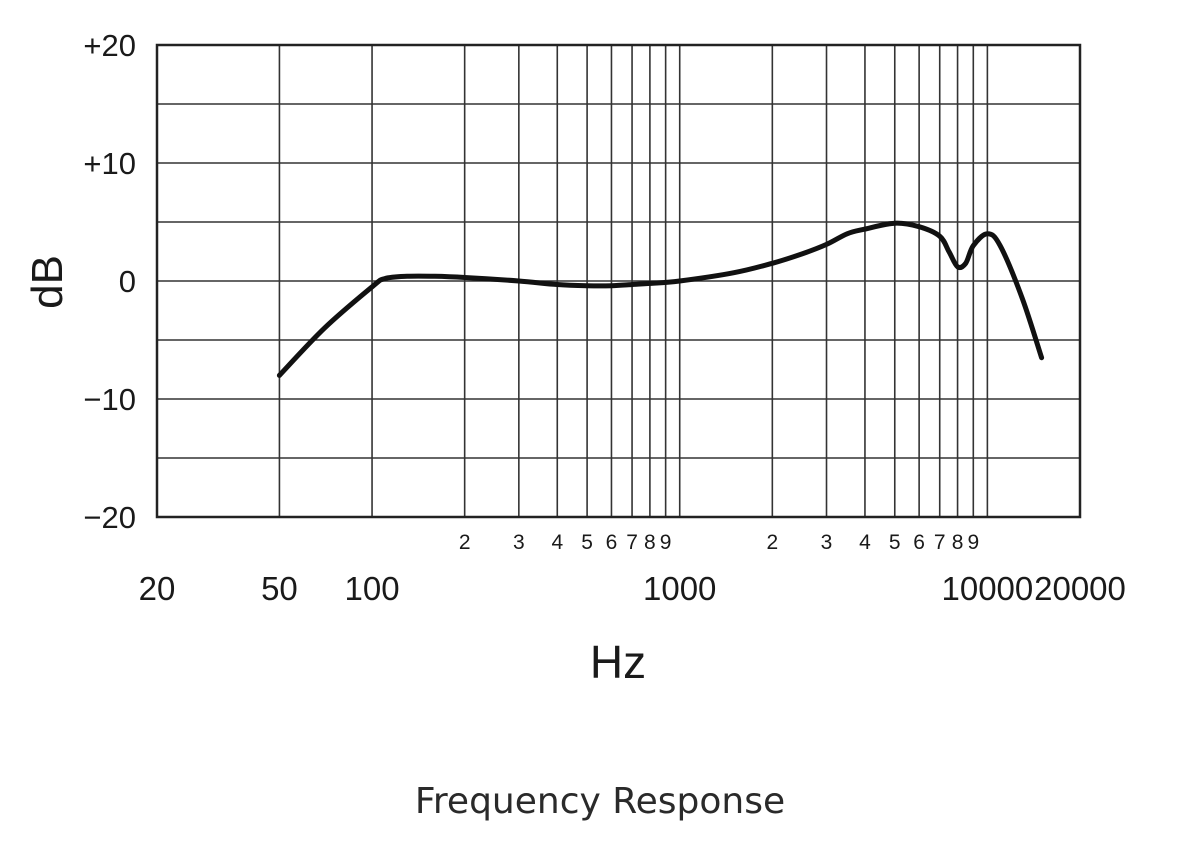 This screenshot has height=845, width=1200. Describe the element at coordinates (127, 281) in the screenshot. I see `y-tick-label: 0` at that location.